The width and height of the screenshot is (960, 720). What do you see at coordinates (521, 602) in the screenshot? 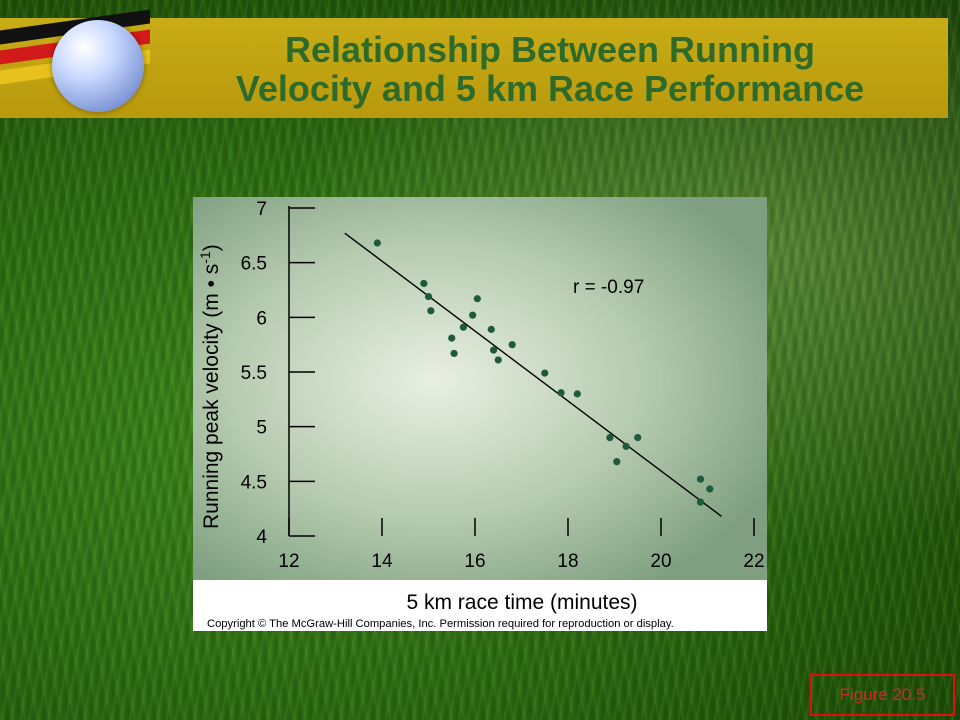
I see `x-axis-label: 5 km race time (minutes)` at bounding box center [521, 602].